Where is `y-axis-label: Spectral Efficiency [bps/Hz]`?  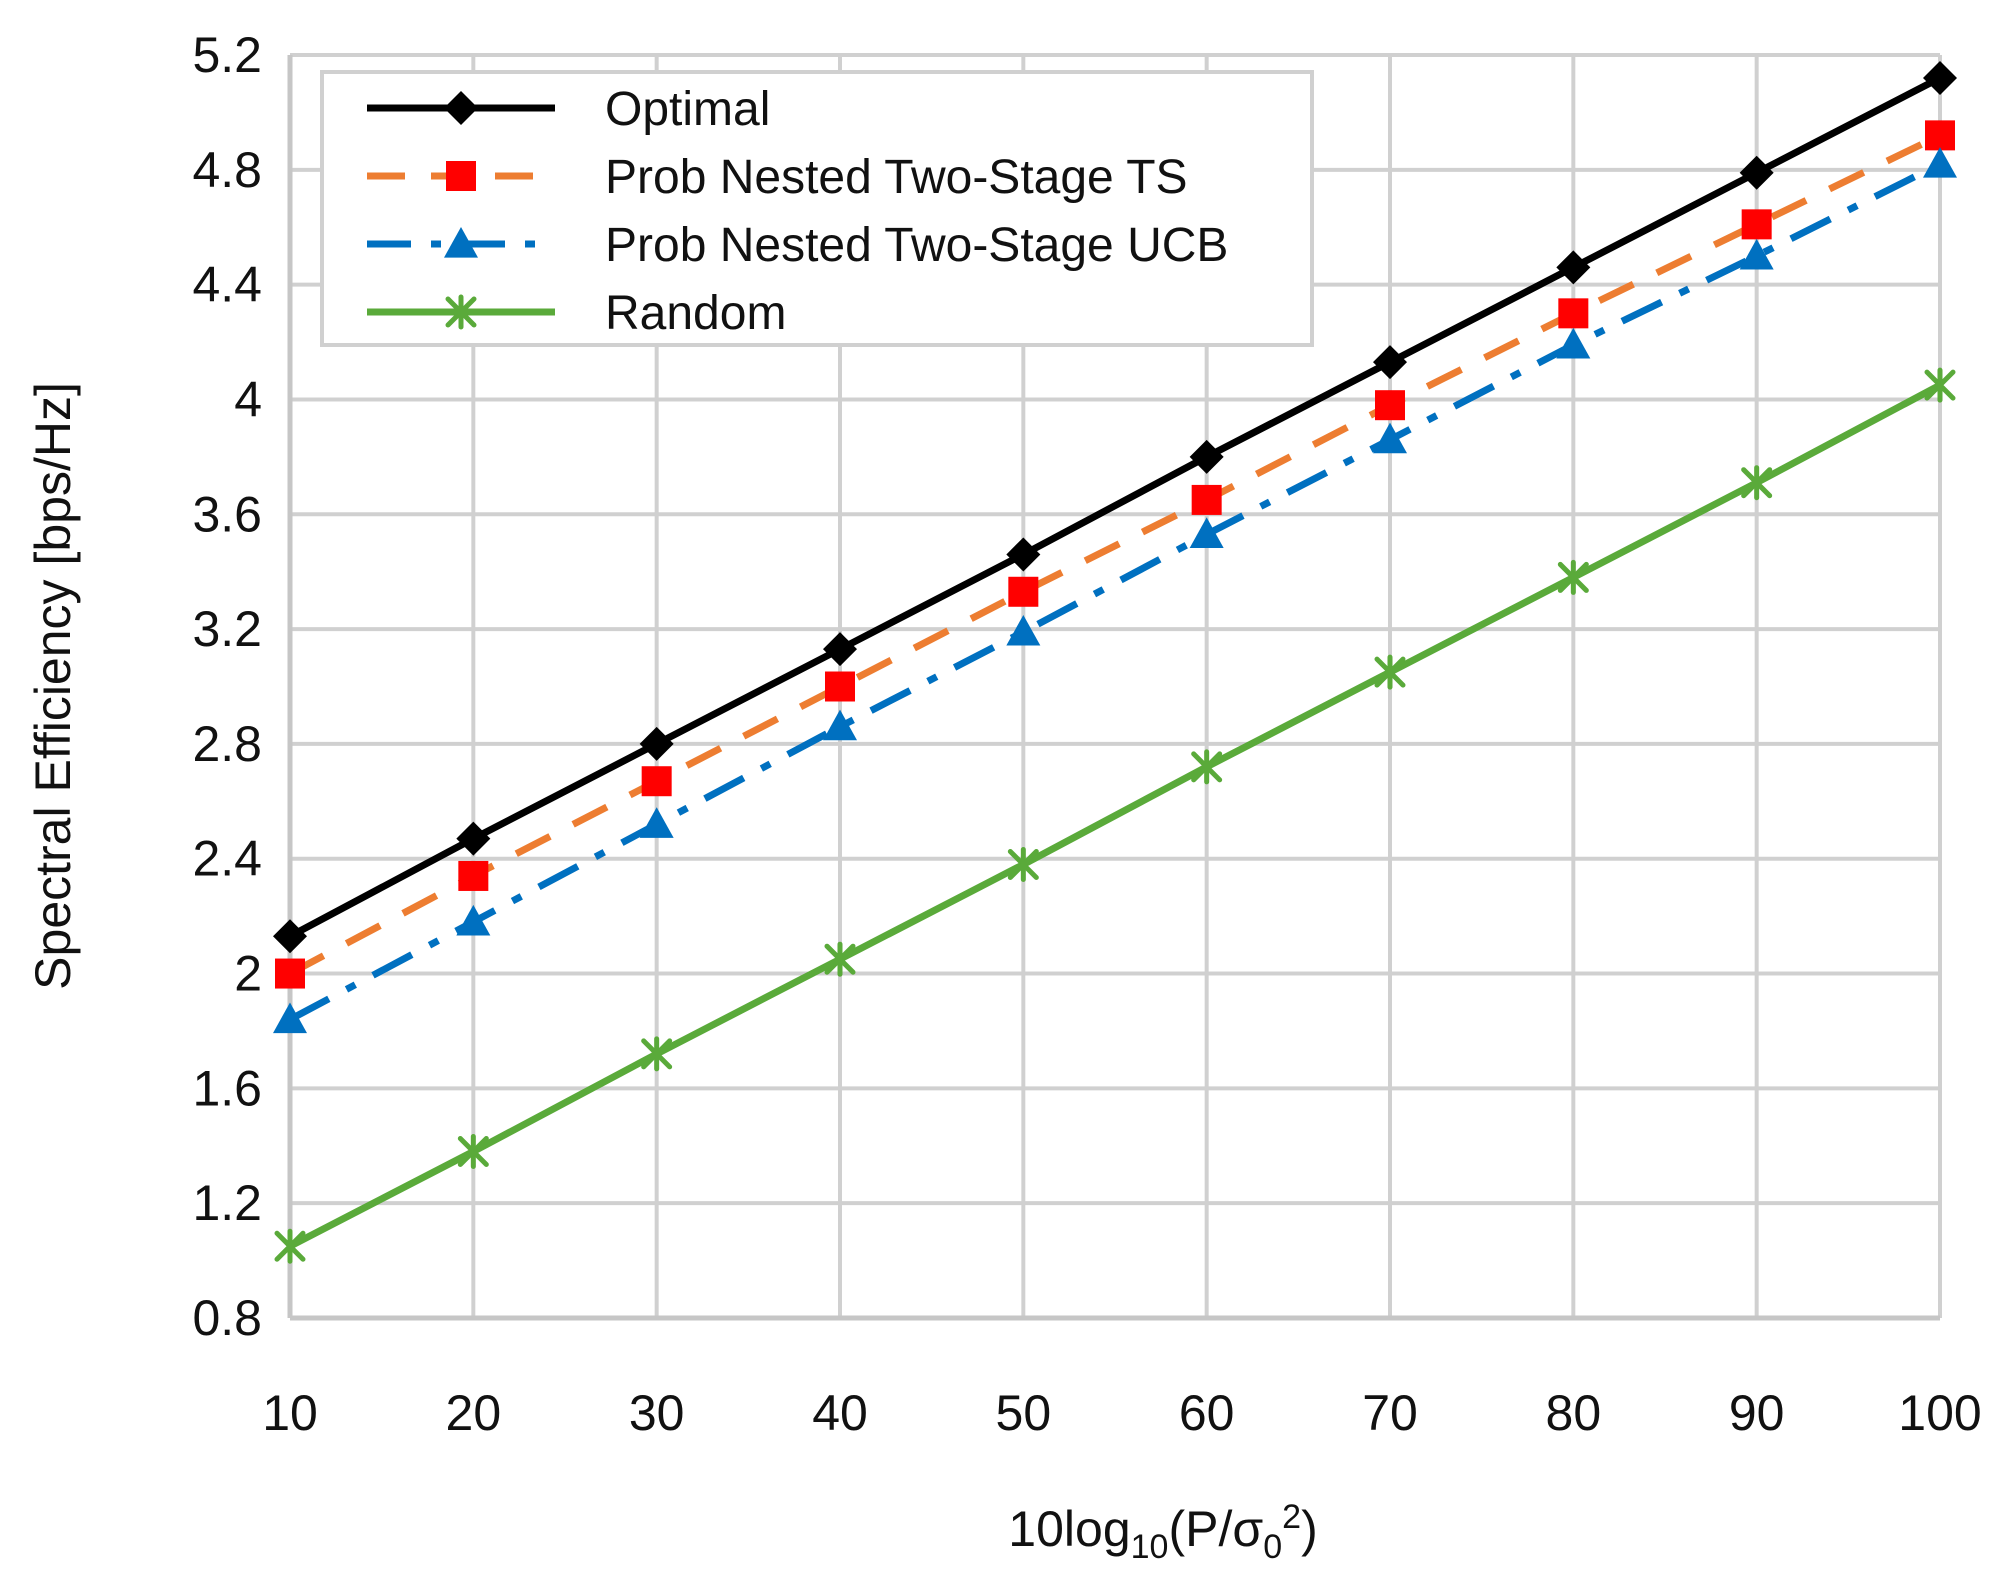 y-axis-label: Spectral Efficiency [bps/Hz] is located at coordinates (53, 686).